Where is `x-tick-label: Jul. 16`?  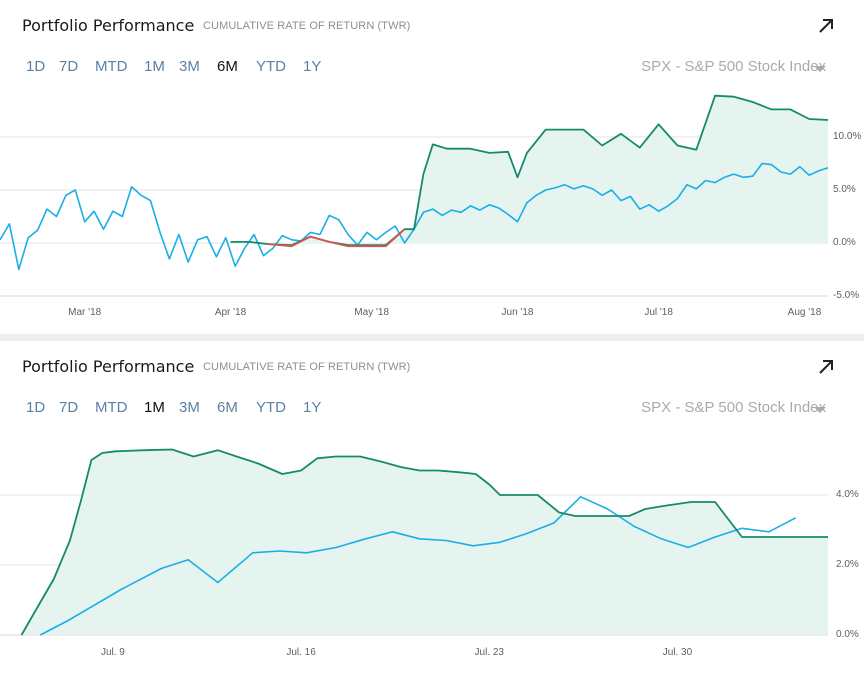 x-tick-label: Jul. 16 is located at coordinates (301, 652).